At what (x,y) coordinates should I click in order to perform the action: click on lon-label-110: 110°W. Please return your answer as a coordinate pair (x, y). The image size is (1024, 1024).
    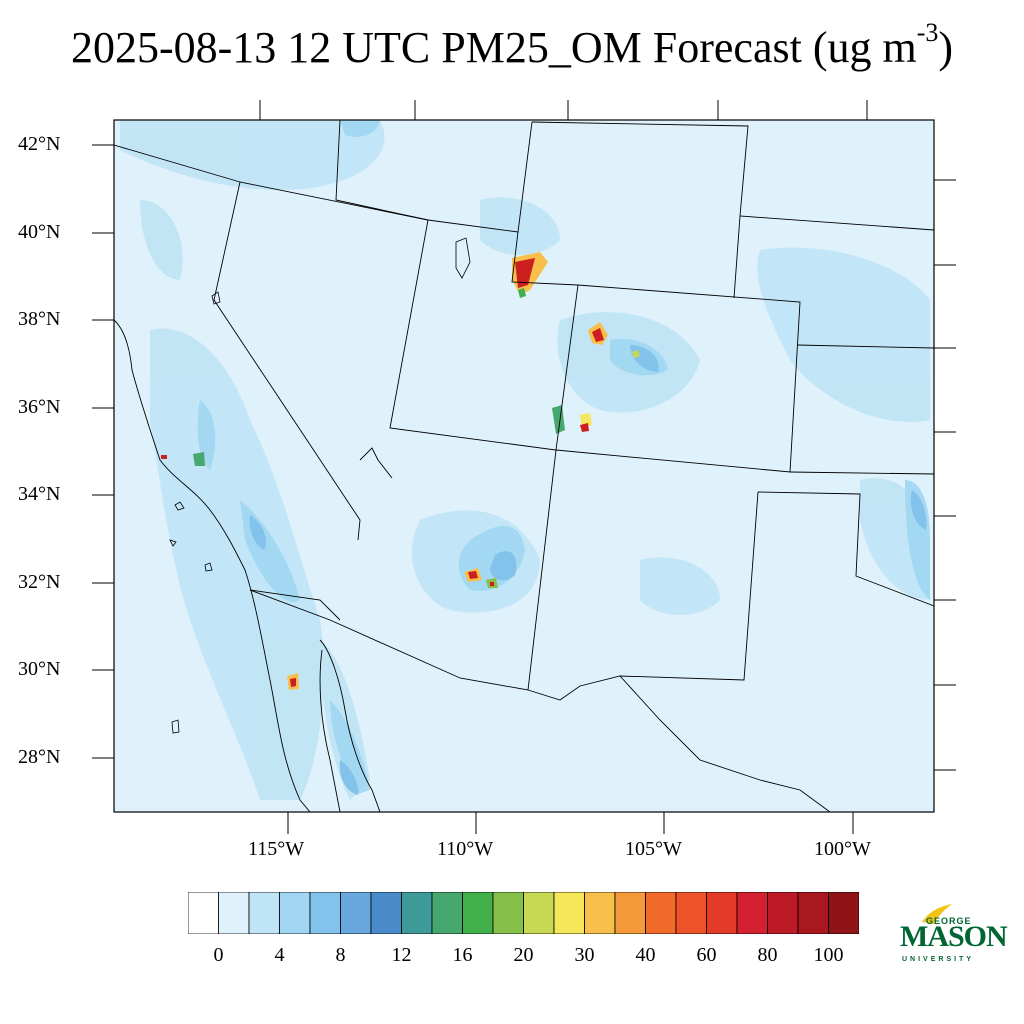
    Looking at the image, I should click on (465, 849).